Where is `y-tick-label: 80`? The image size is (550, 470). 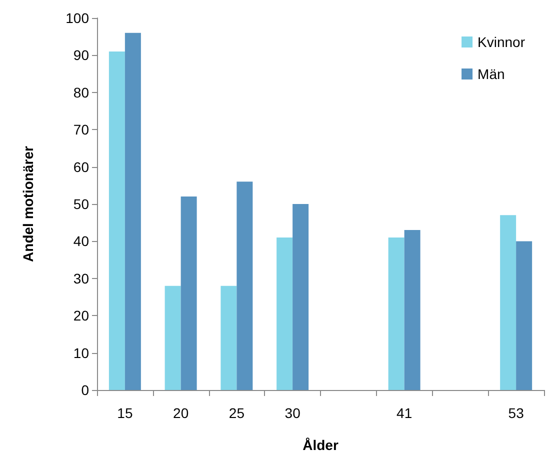 y-tick-label: 80 is located at coordinates (81, 92).